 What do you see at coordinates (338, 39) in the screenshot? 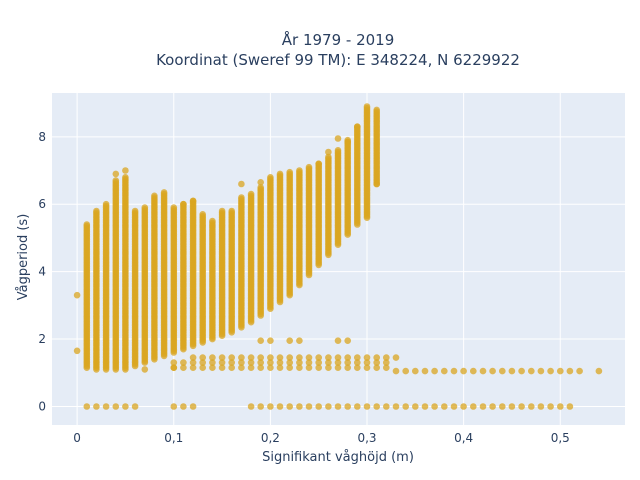
I see `chart-title-line-1: År 1979 - 2019` at bounding box center [338, 39].